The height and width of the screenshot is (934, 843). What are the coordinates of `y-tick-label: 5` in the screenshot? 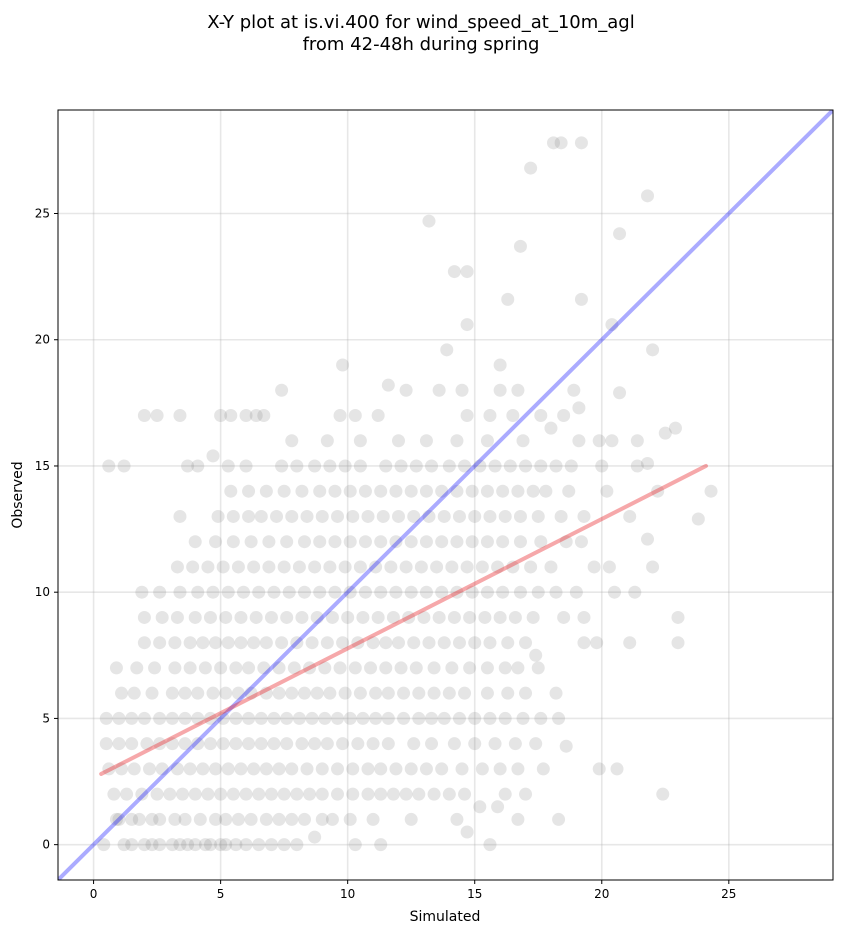 It's located at (46, 718).